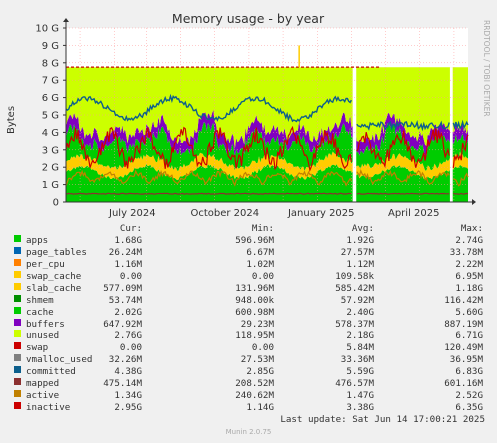  I want to click on header-min: Min:, so click(262, 228).